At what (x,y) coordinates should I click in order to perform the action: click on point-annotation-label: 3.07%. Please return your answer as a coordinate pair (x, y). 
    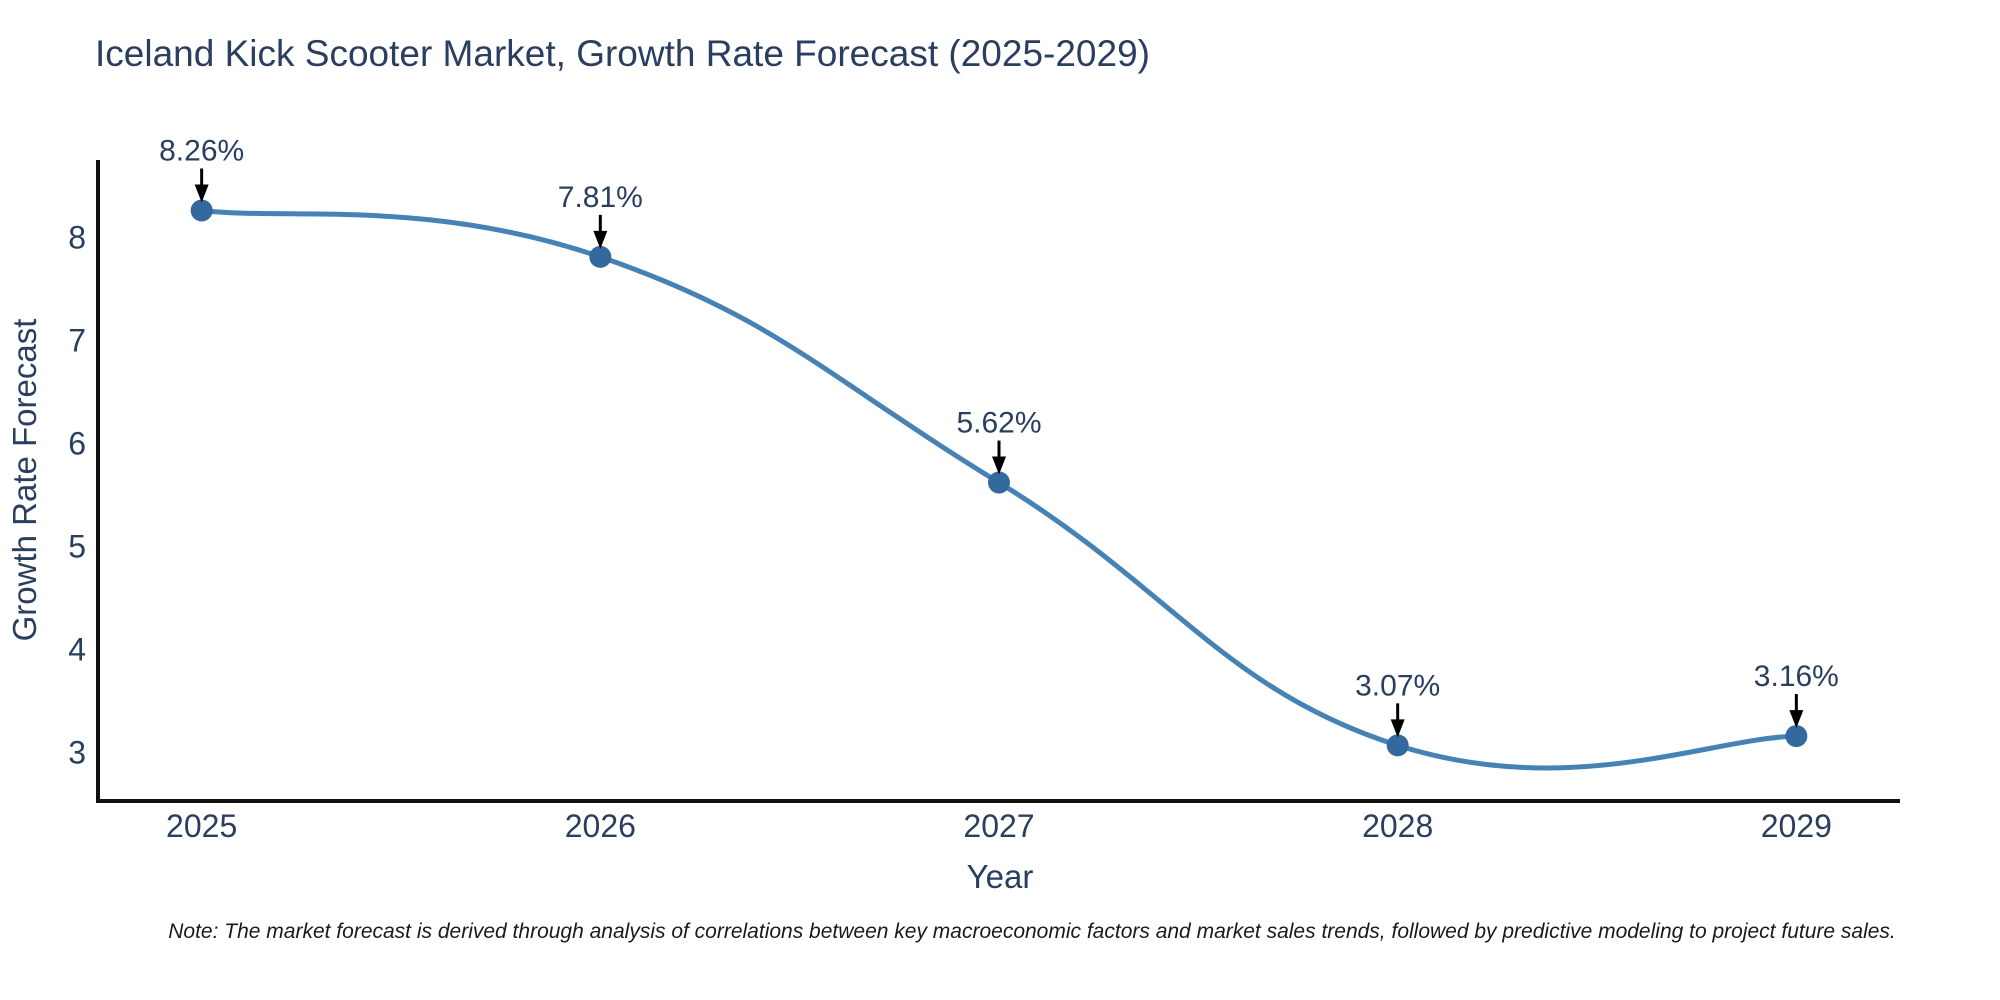
    Looking at the image, I should click on (1397, 685).